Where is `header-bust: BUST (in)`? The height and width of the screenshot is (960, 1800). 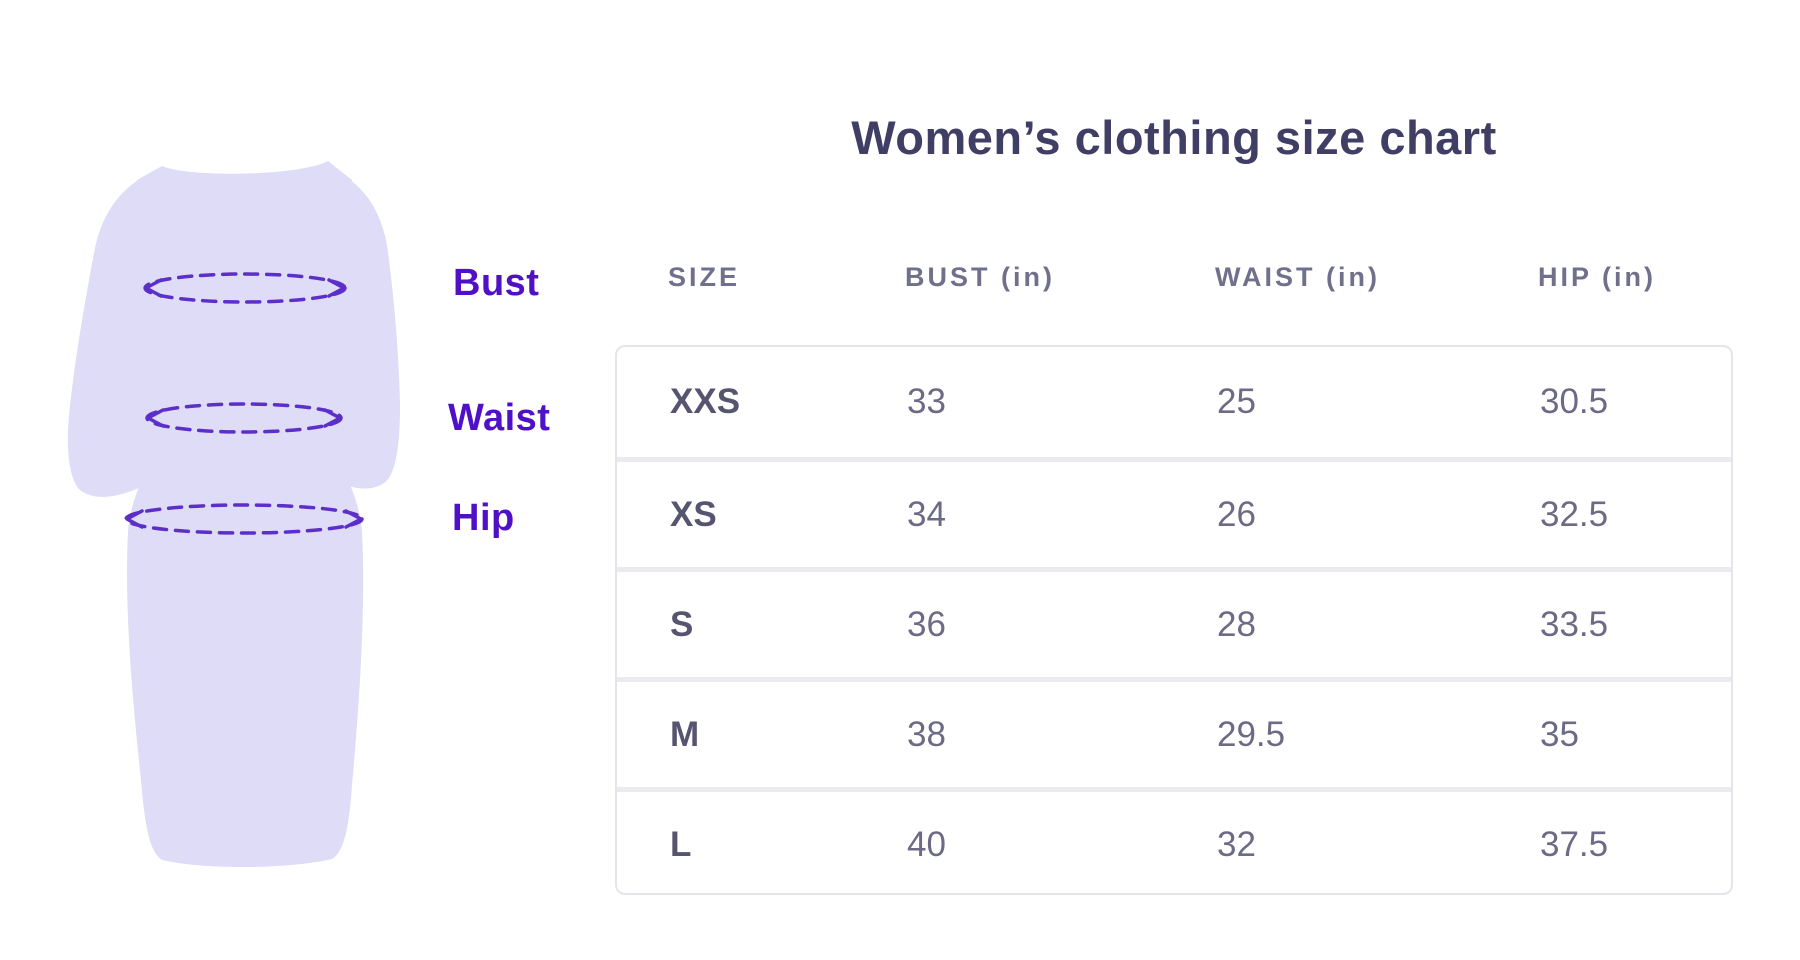
header-bust: BUST (in) is located at coordinates (980, 276).